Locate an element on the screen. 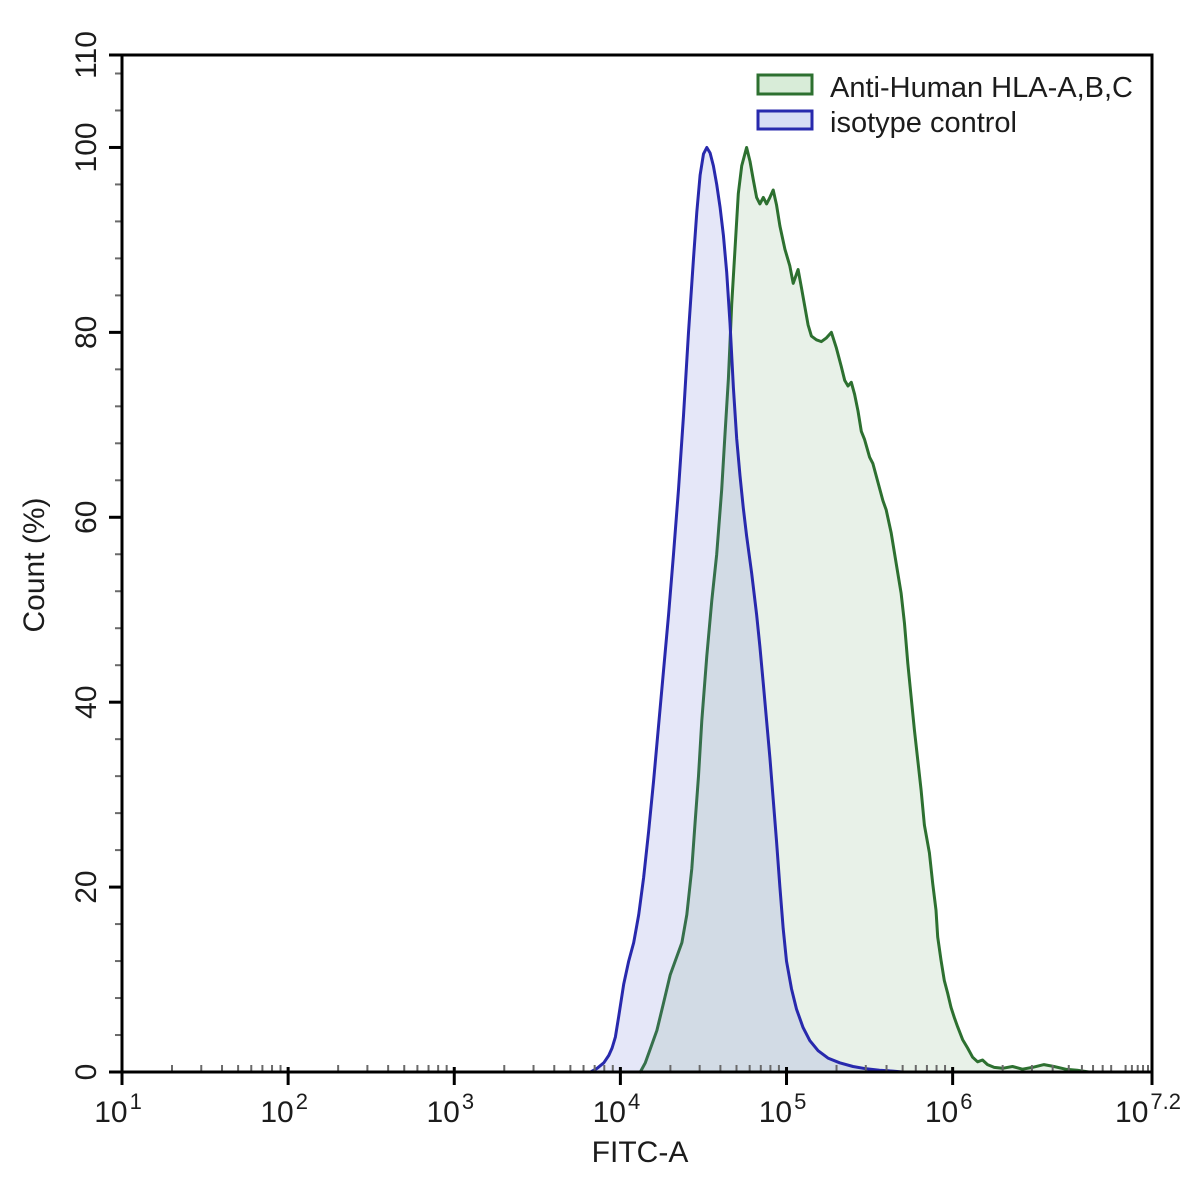 The width and height of the screenshot is (1197, 1193). x-tick-label: 10⁴ is located at coordinates (617, 1109).